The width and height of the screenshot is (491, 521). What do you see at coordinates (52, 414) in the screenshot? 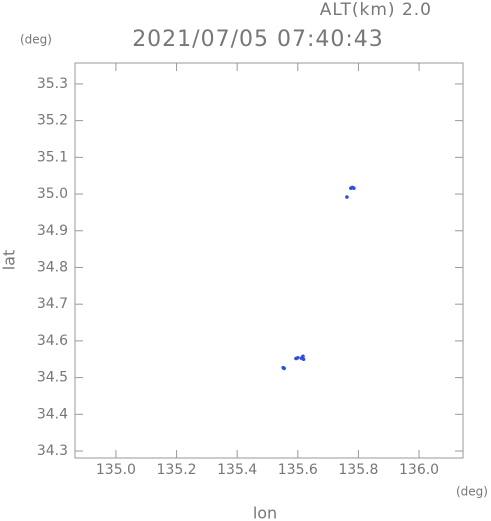
I see `y-tick-label: 34.4` at bounding box center [52, 414].